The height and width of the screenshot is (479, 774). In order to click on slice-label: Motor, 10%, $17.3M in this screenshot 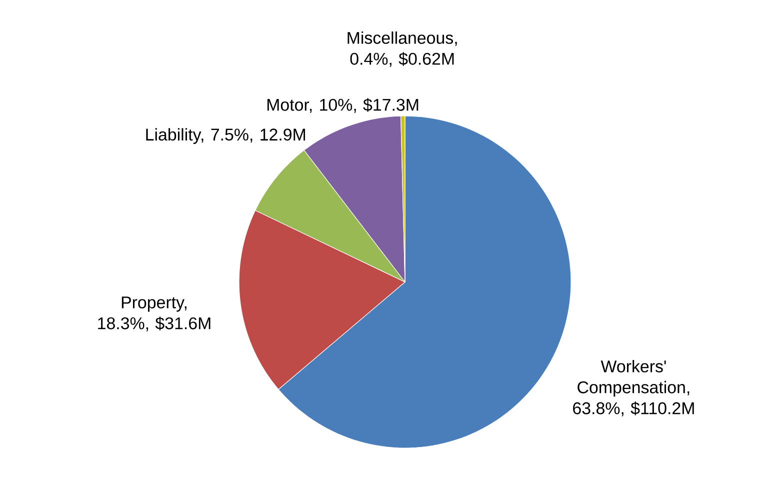, I will do `click(342, 105)`.